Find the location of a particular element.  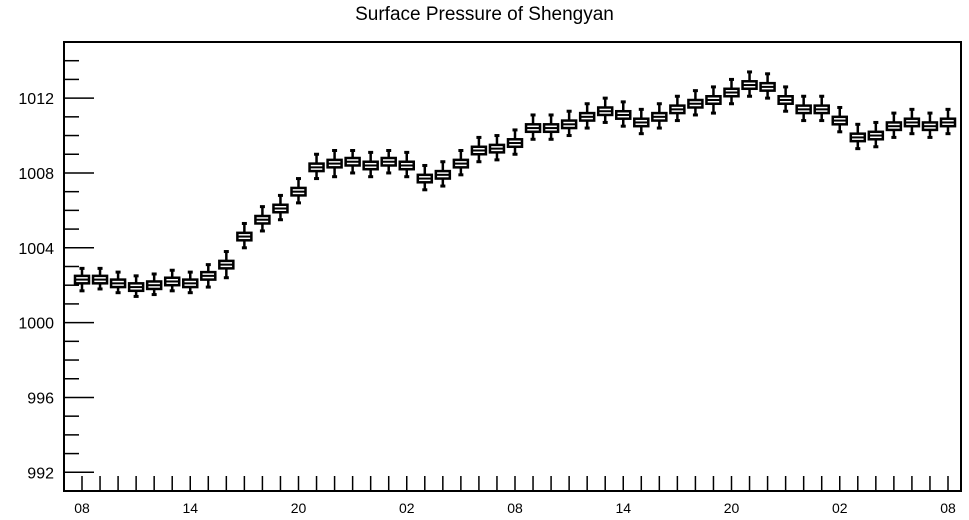

y-tick-label: 1008 is located at coordinates (36, 174).